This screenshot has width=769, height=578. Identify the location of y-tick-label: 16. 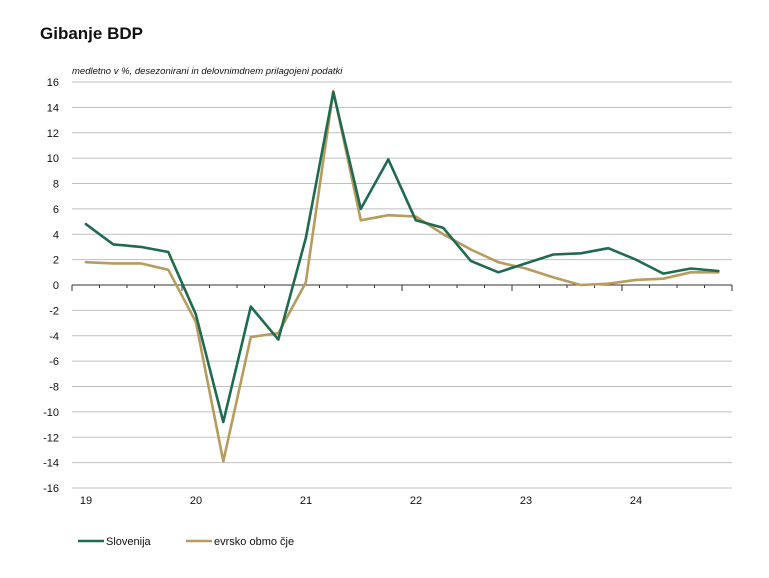
(53, 83).